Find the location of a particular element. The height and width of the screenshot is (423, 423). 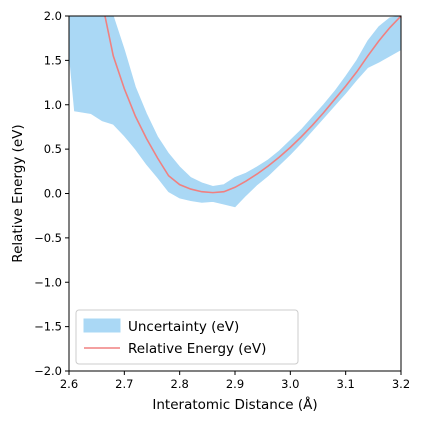

y-tick-label: 0.5 is located at coordinates (53, 149).